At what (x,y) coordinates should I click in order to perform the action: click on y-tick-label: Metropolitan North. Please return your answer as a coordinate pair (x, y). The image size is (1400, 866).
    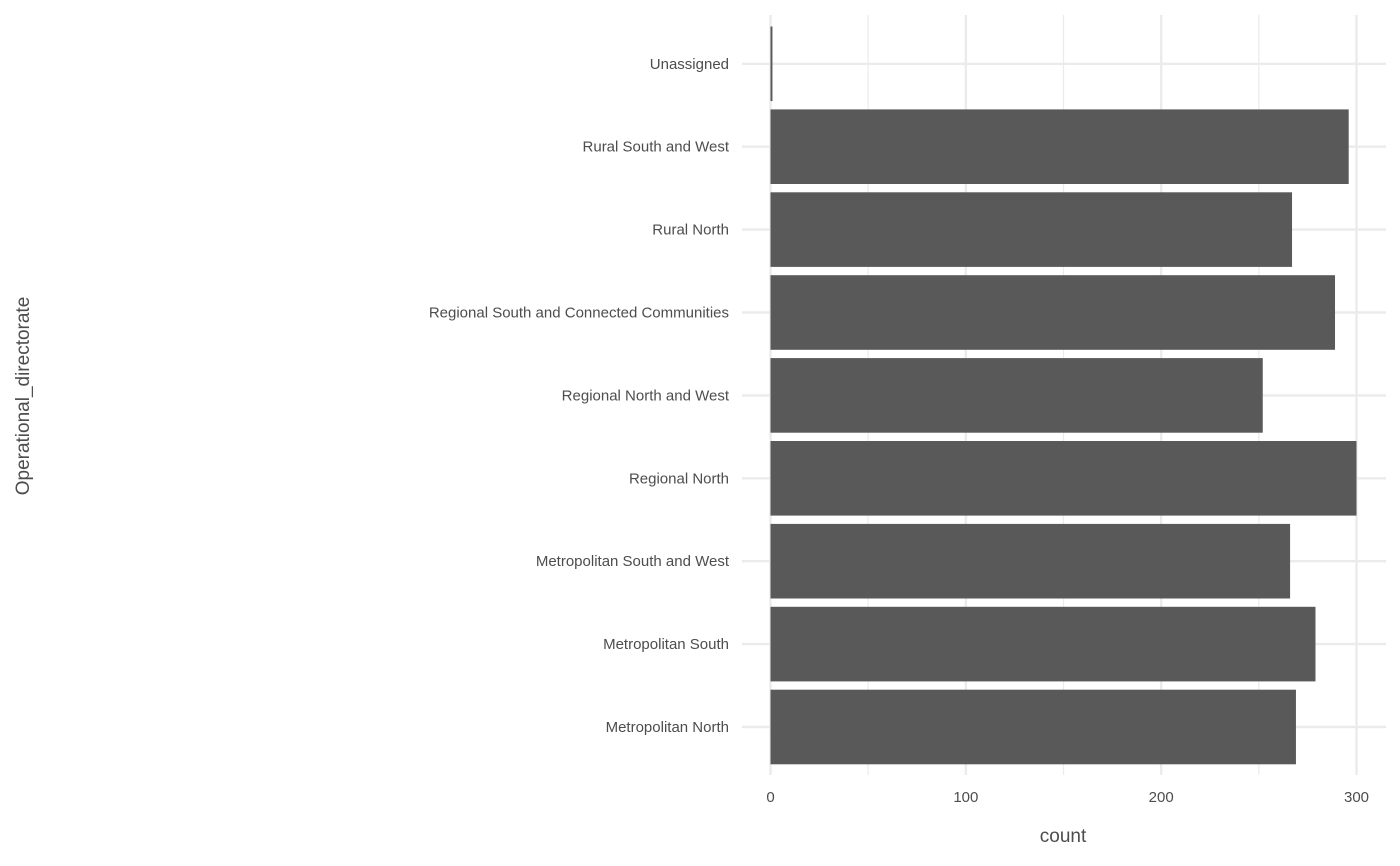
    Looking at the image, I should click on (667, 727).